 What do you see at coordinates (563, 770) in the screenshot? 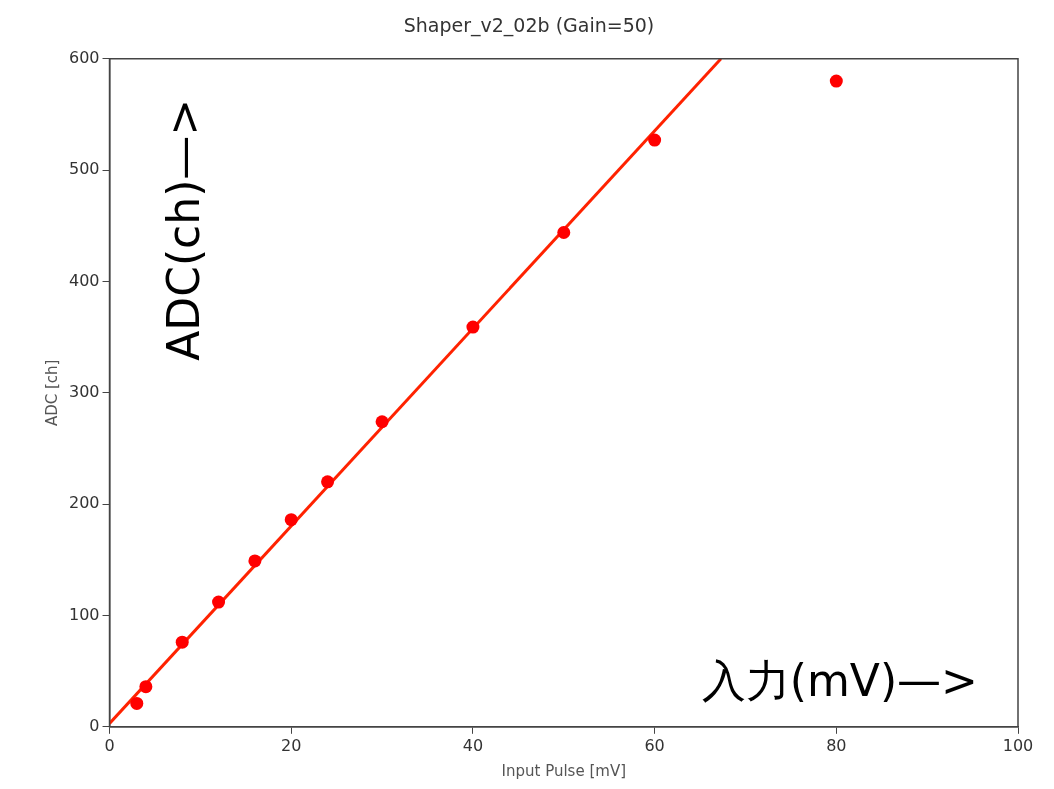
I see `x-axis-title: Input Pulse [mV]` at bounding box center [563, 770].